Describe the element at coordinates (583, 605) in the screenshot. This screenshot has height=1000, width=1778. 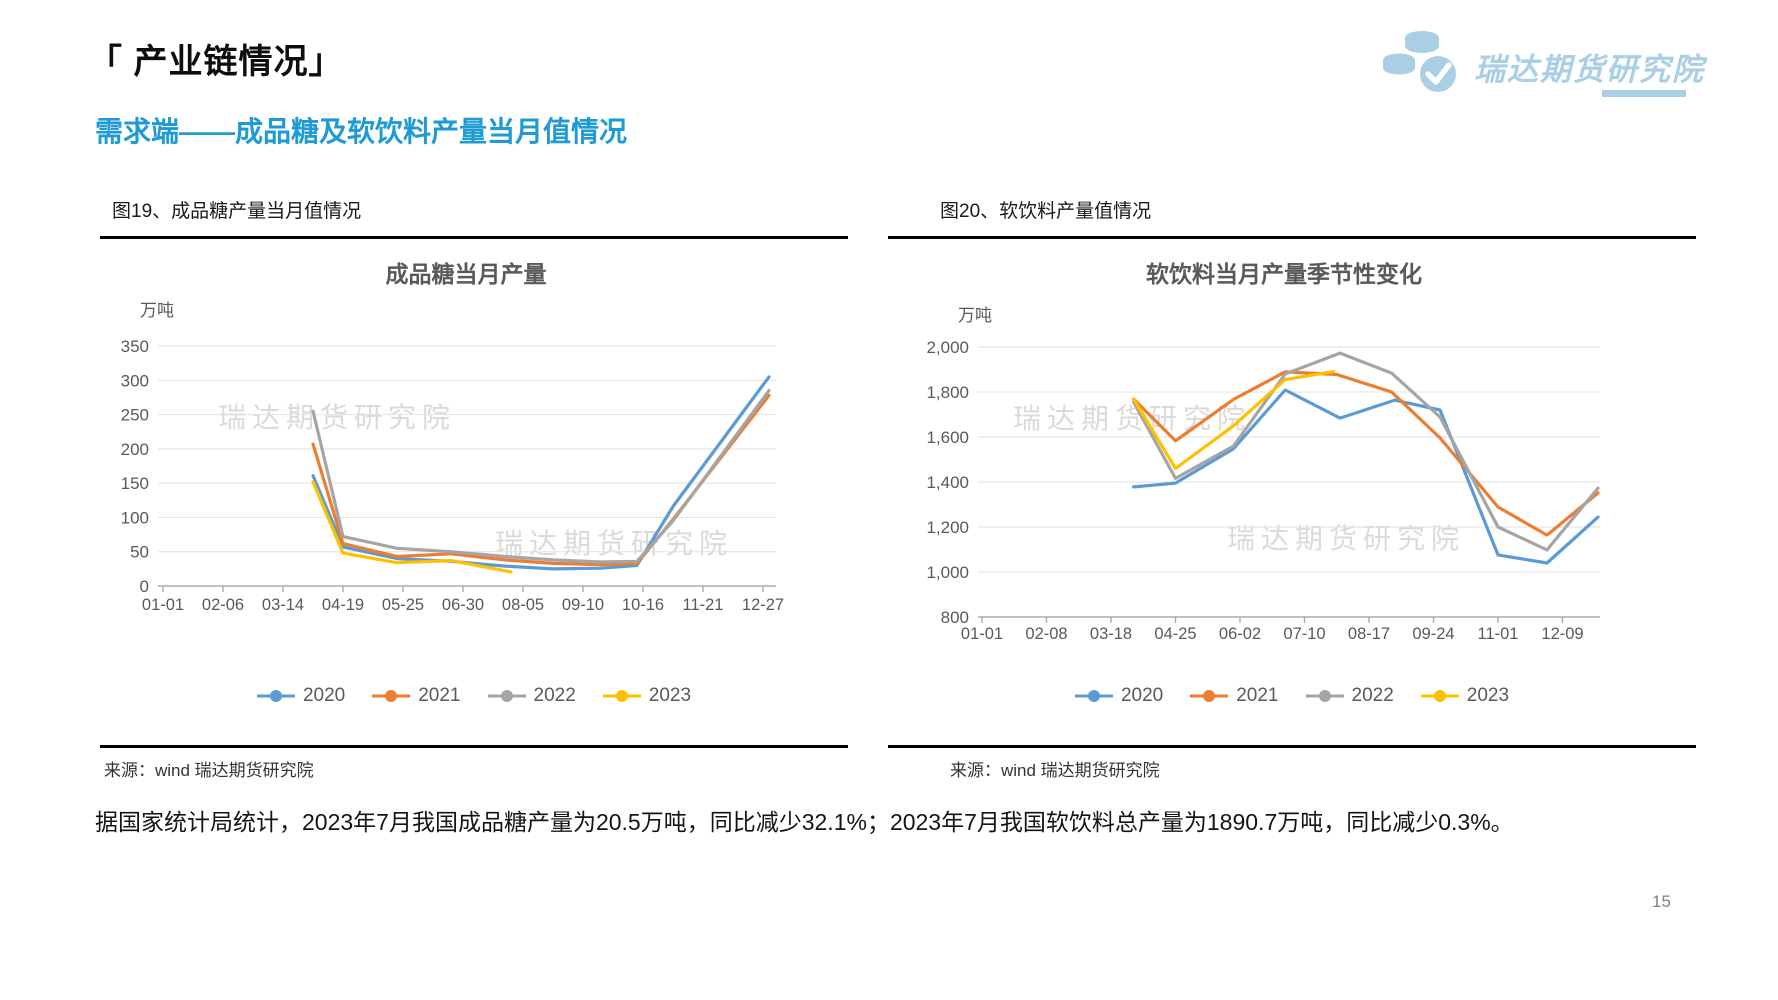
I see `svg-text: 09-10` at that location.